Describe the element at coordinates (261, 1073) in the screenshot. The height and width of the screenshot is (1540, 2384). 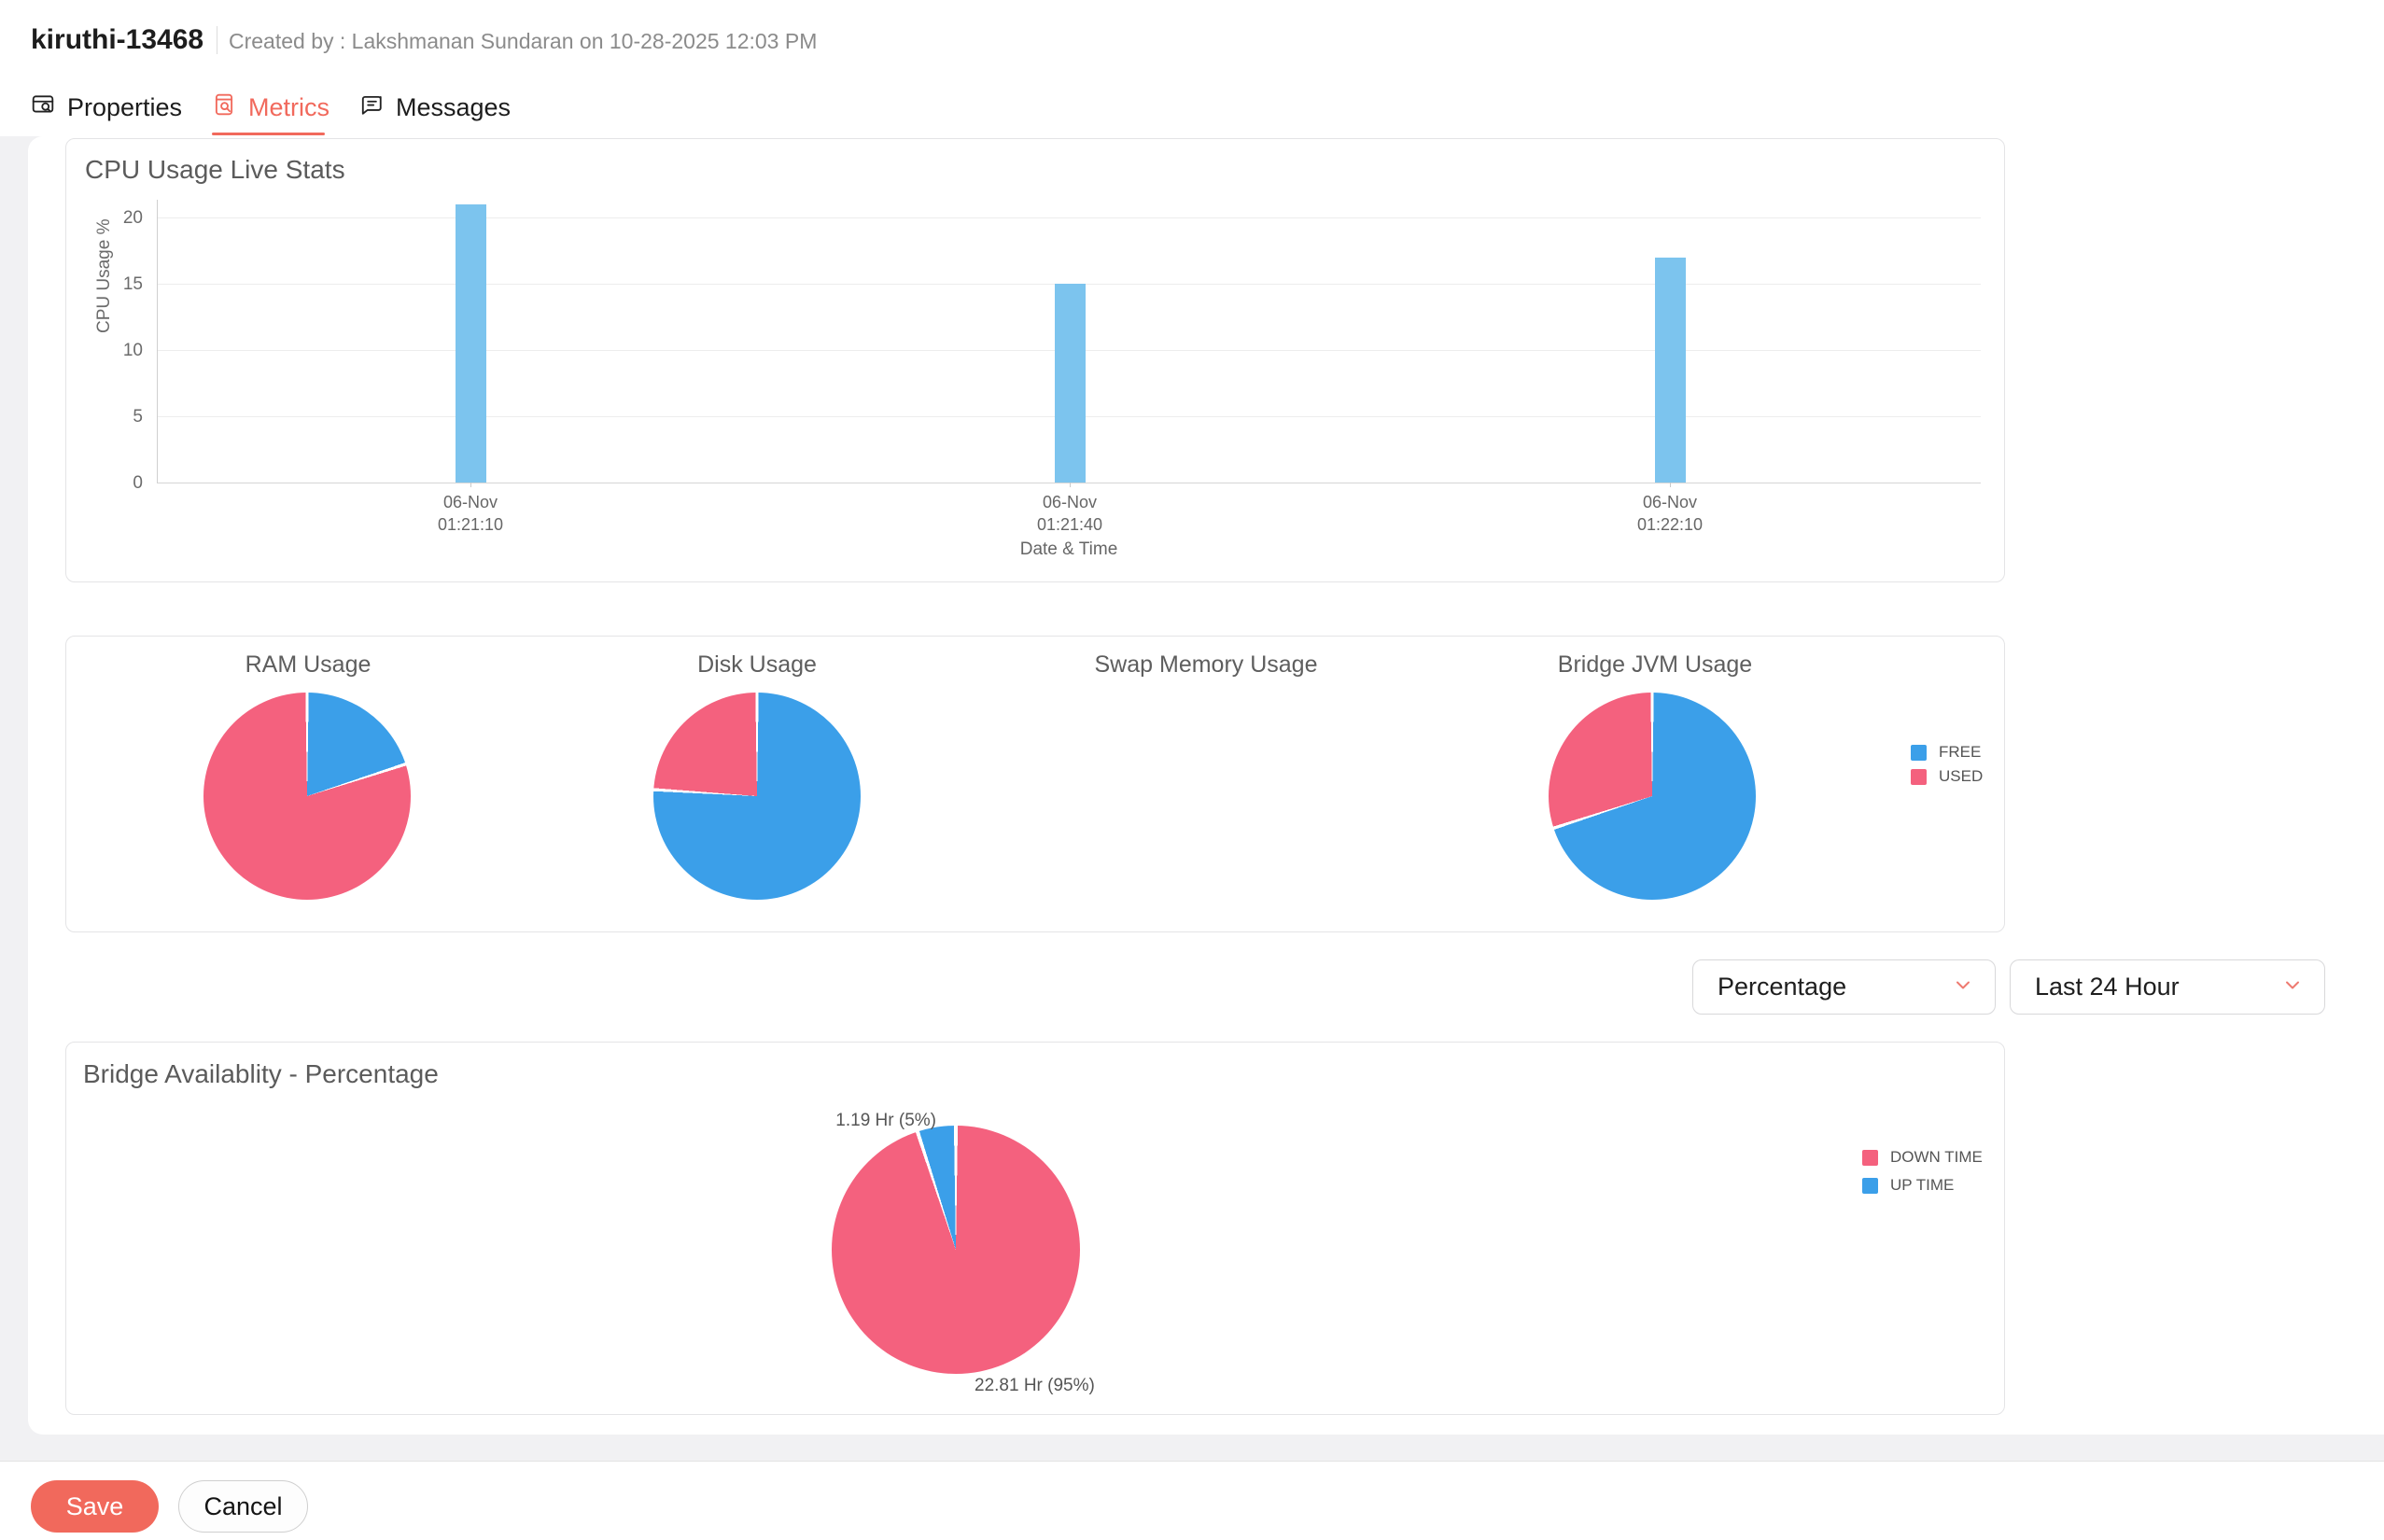
I see `bridge-availability-title: Bridge Availablity - Percentage` at that location.